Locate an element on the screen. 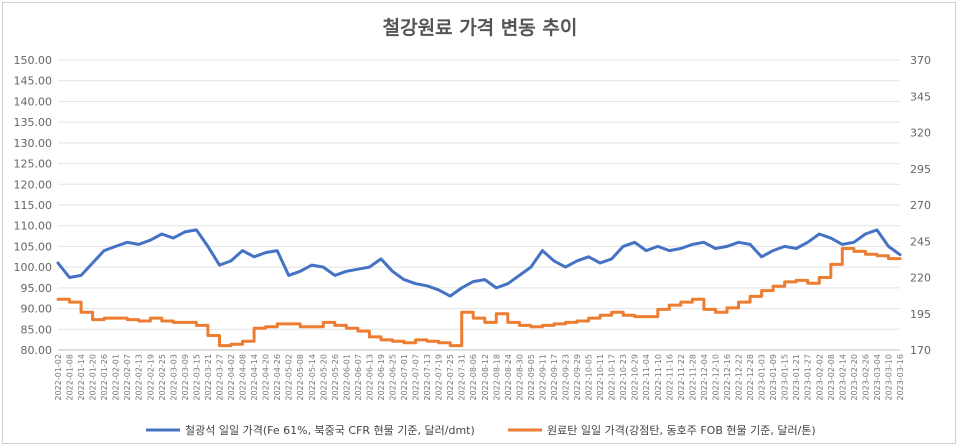  x-tick-label: 2023-03-10 is located at coordinates (888, 377).